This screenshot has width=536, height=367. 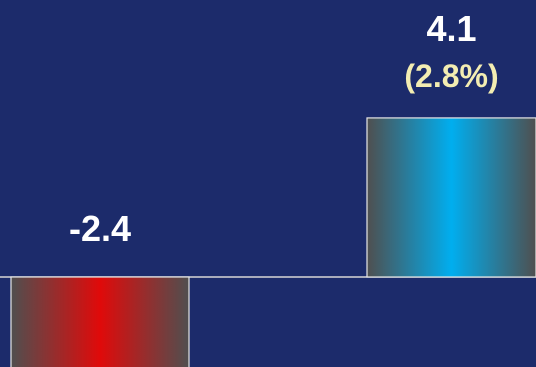 What do you see at coordinates (100, 321) in the screenshot?
I see `bar-negative` at bounding box center [100, 321].